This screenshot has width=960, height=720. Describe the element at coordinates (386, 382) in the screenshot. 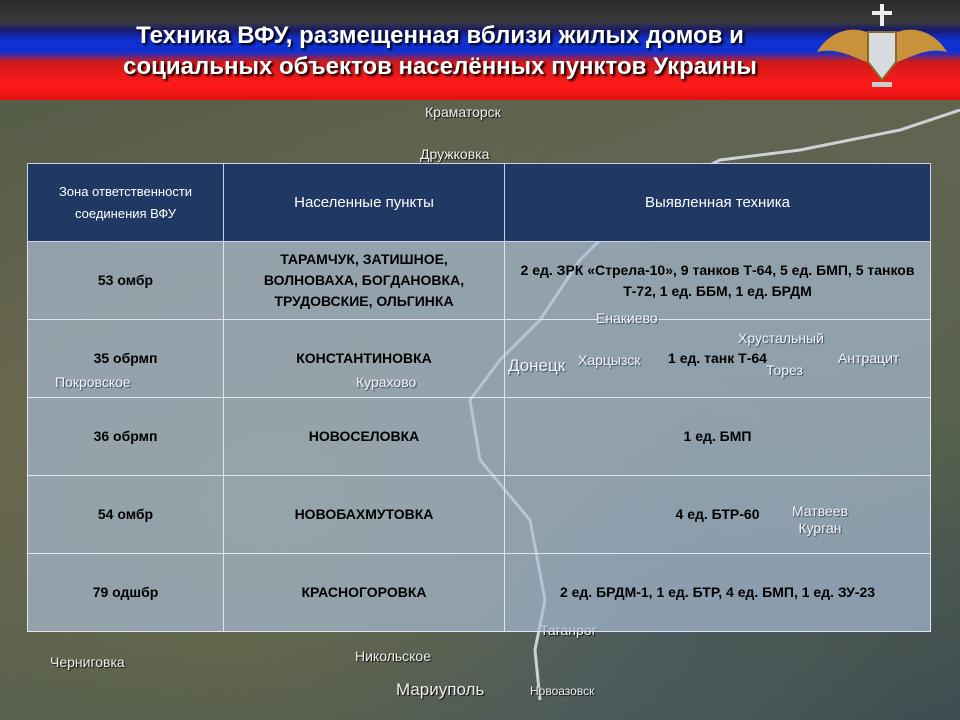

I see `map-label: Курахово` at that location.